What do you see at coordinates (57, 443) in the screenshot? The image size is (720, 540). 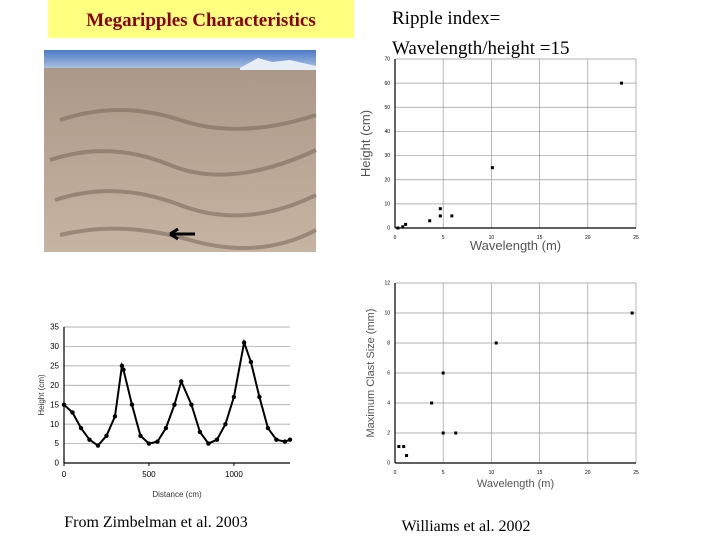 I see `y-tick-label: 5` at bounding box center [57, 443].